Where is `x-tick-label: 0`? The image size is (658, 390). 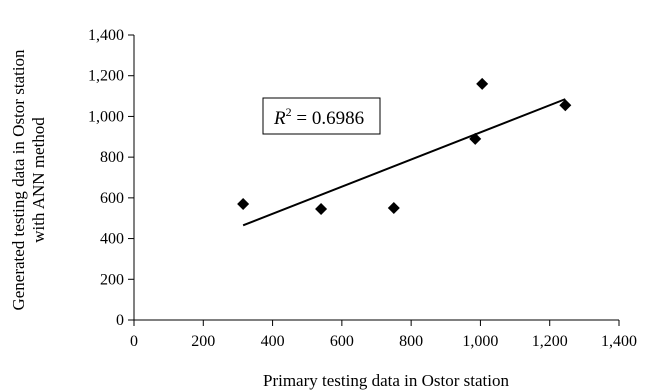 x-tick-label: 0 is located at coordinates (134, 341).